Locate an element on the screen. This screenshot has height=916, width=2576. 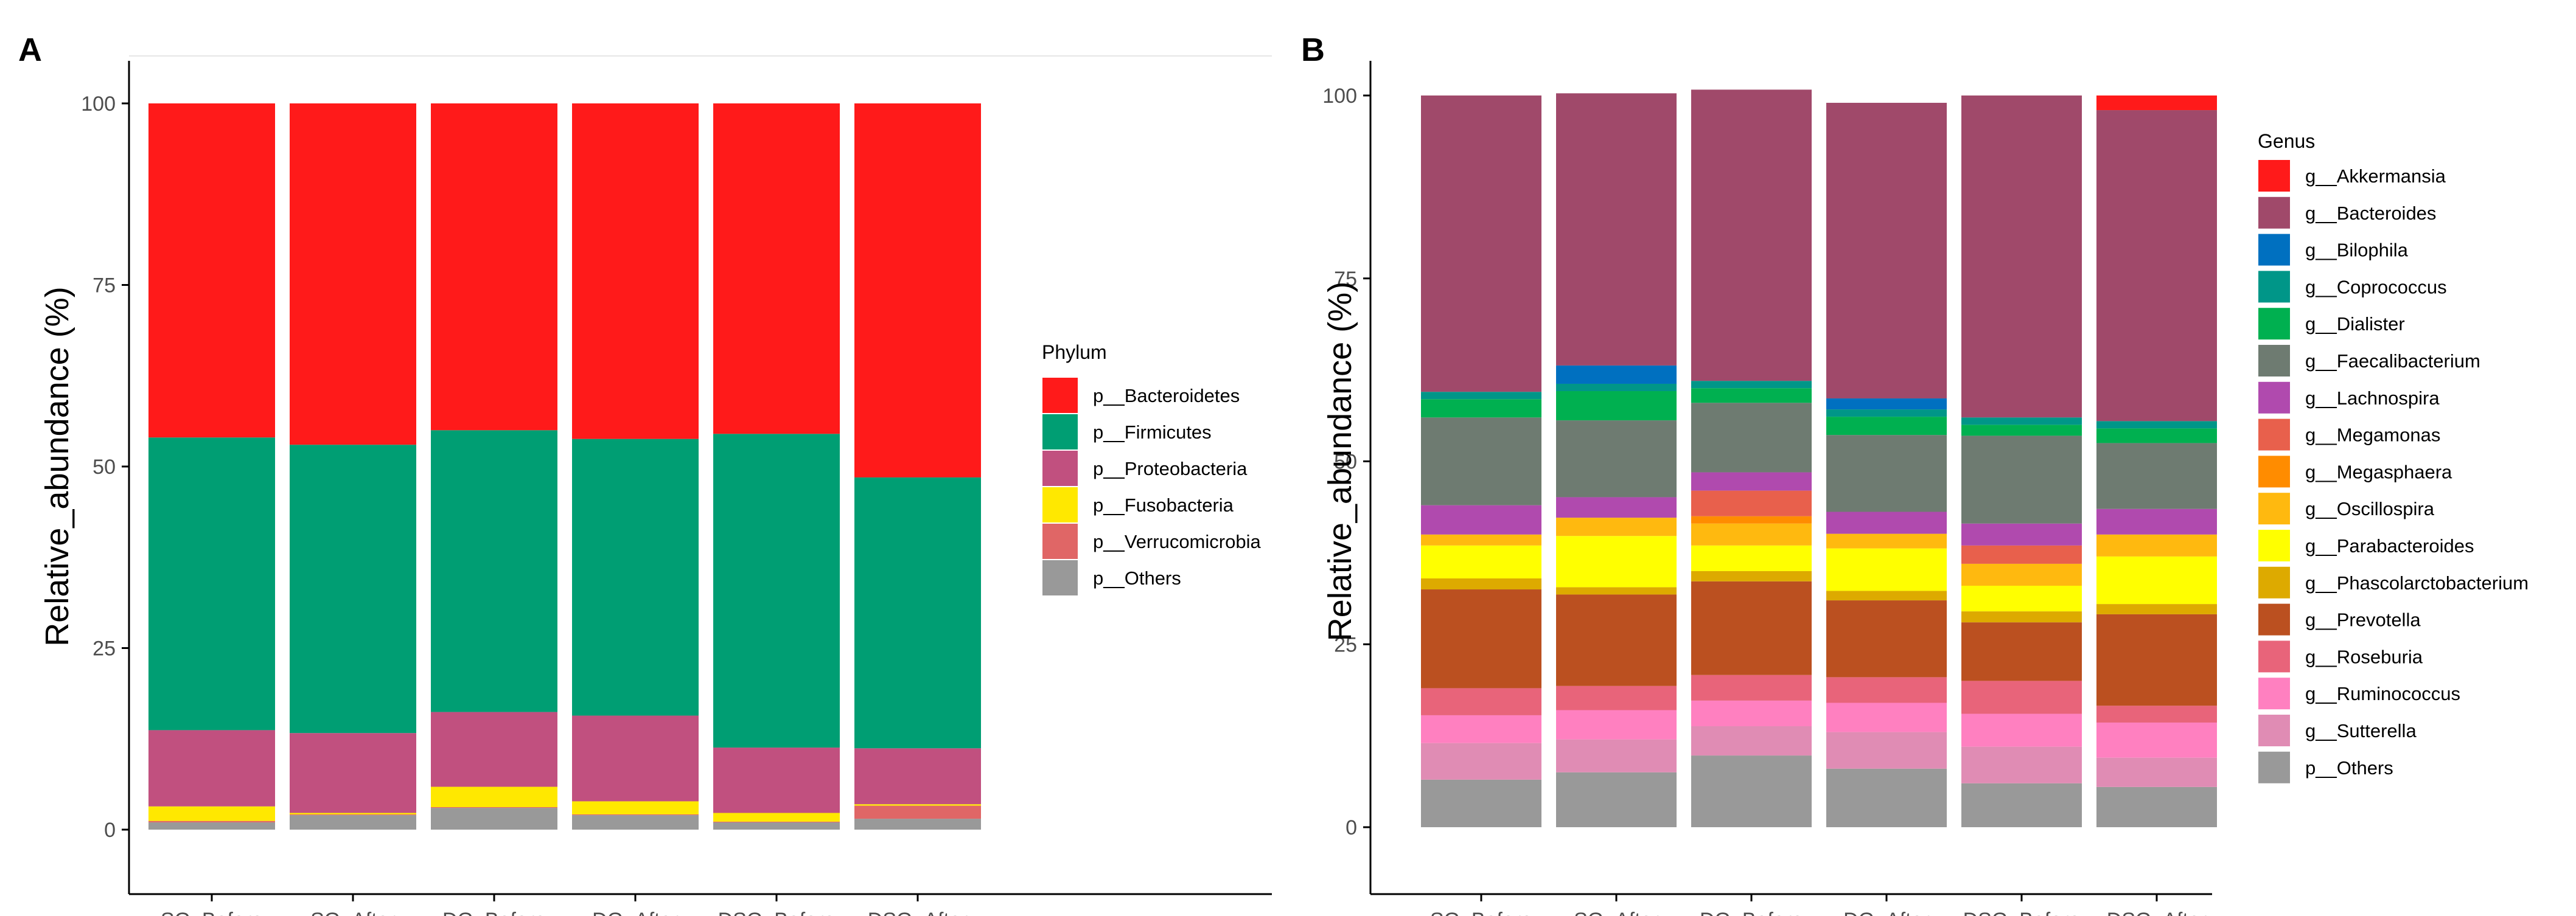
bar-segment-dsg-before-g-roseburia is located at coordinates (2021, 697).